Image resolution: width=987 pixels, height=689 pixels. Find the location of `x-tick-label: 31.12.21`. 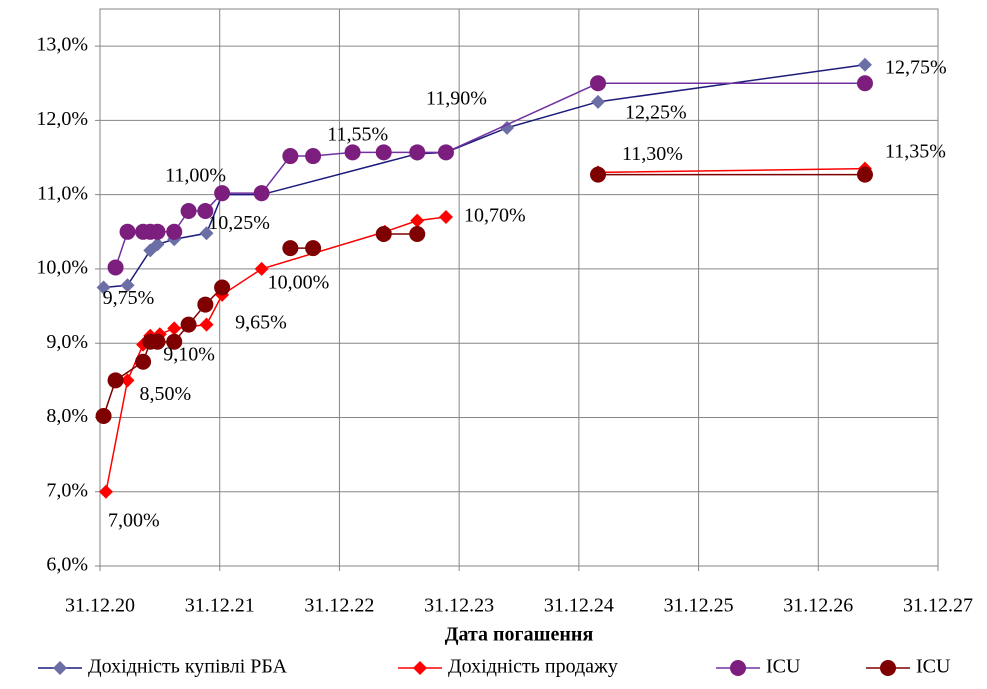

x-tick-label: 31.12.21 is located at coordinates (220, 606).